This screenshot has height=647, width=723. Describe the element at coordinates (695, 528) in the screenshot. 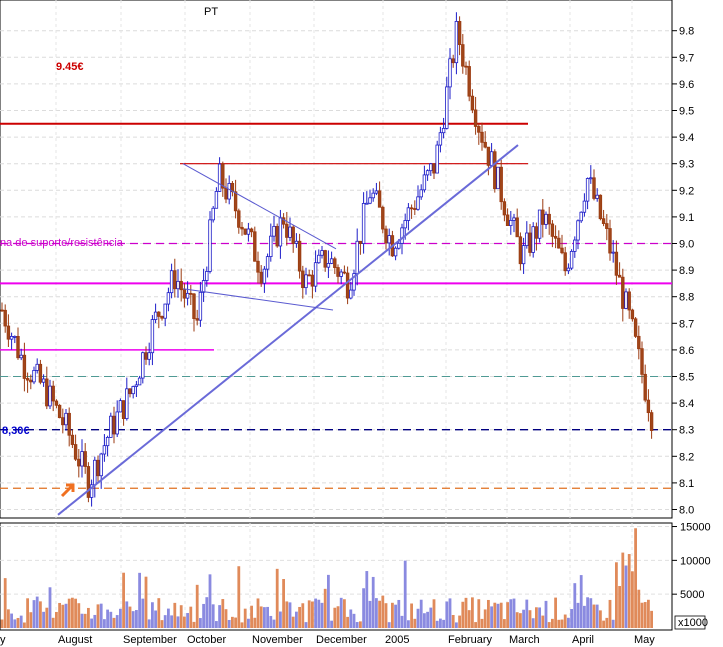

I see `volume-tick-label: 15000` at that location.